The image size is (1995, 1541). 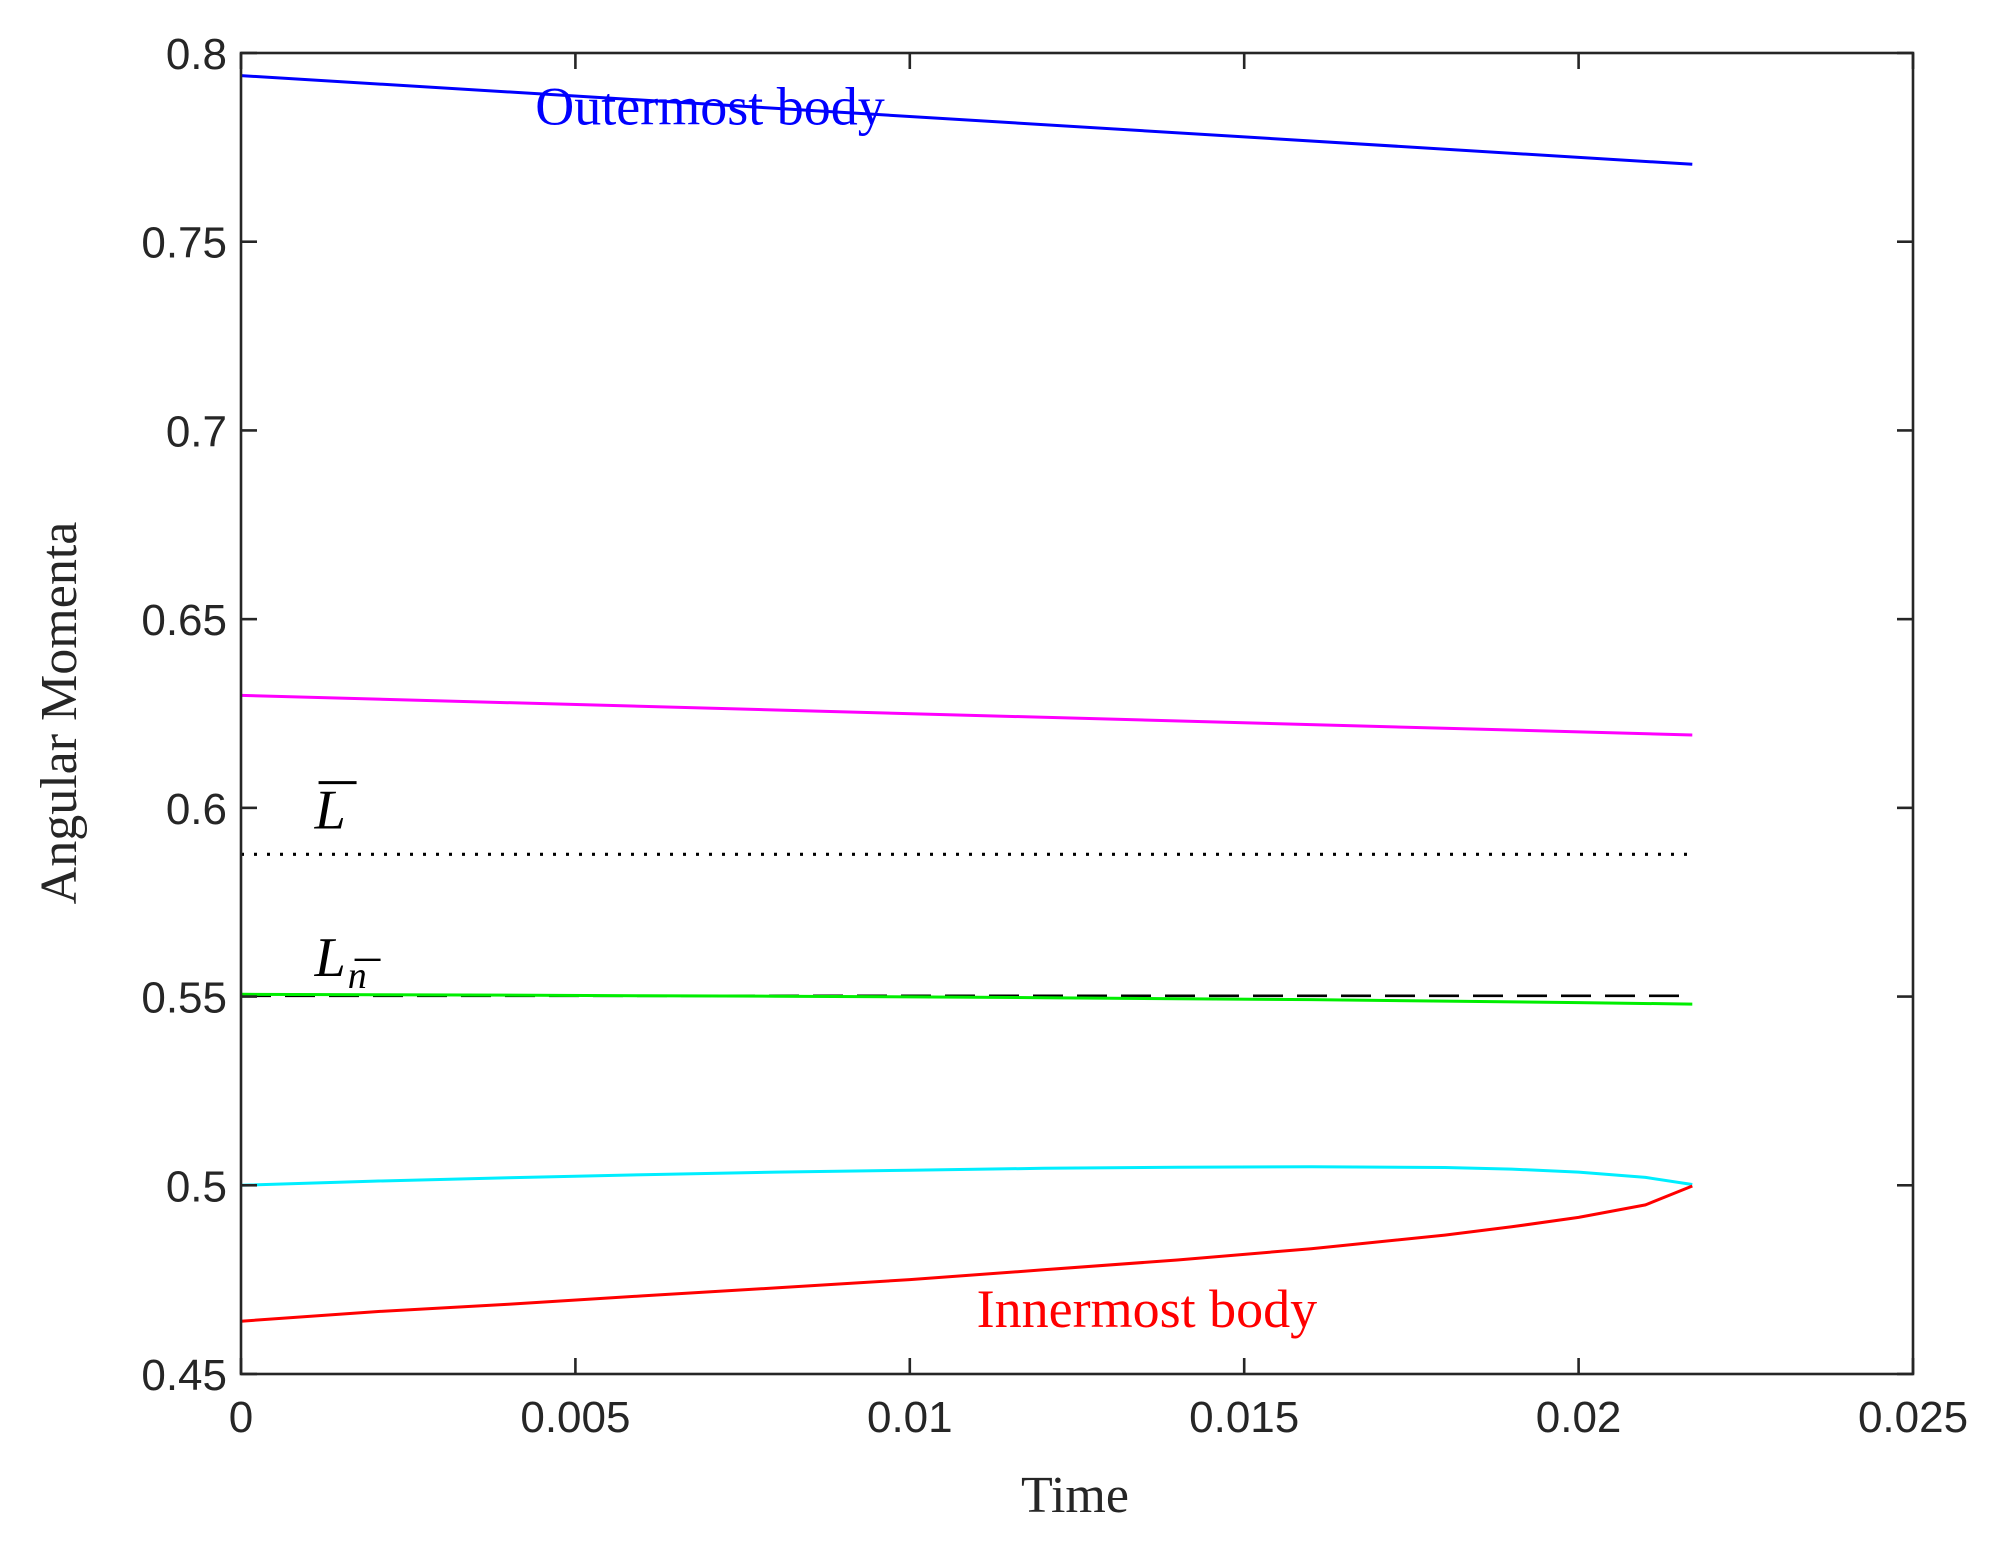 What do you see at coordinates (966, 120) in the screenshot?
I see `series-line-outermost-body` at bounding box center [966, 120].